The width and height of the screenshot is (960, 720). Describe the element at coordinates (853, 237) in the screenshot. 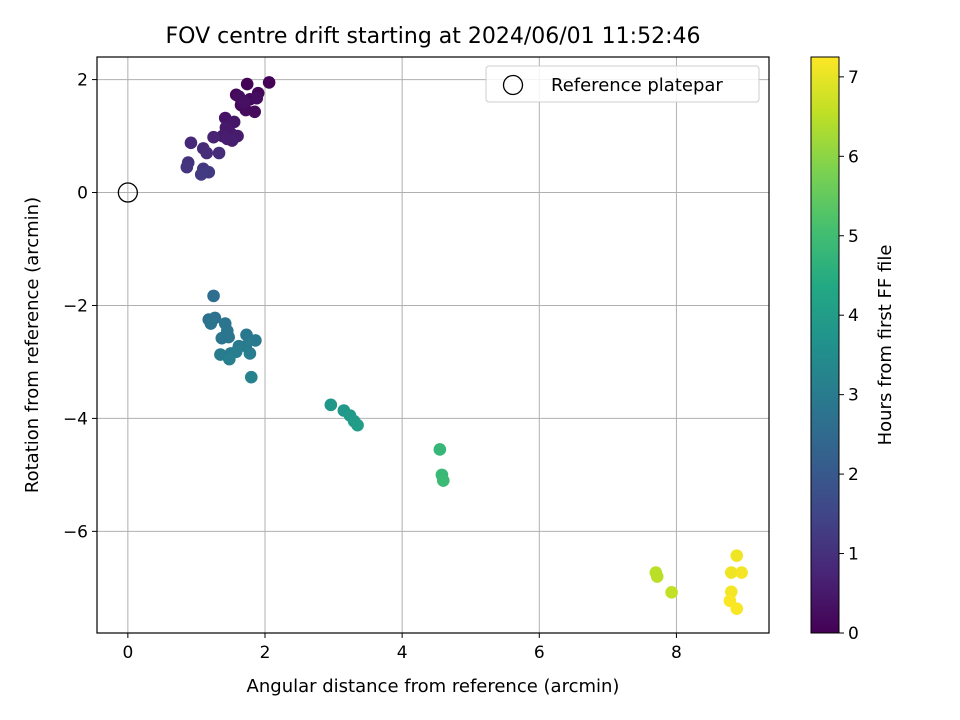

I see `colorbar-tick-label: 5` at that location.